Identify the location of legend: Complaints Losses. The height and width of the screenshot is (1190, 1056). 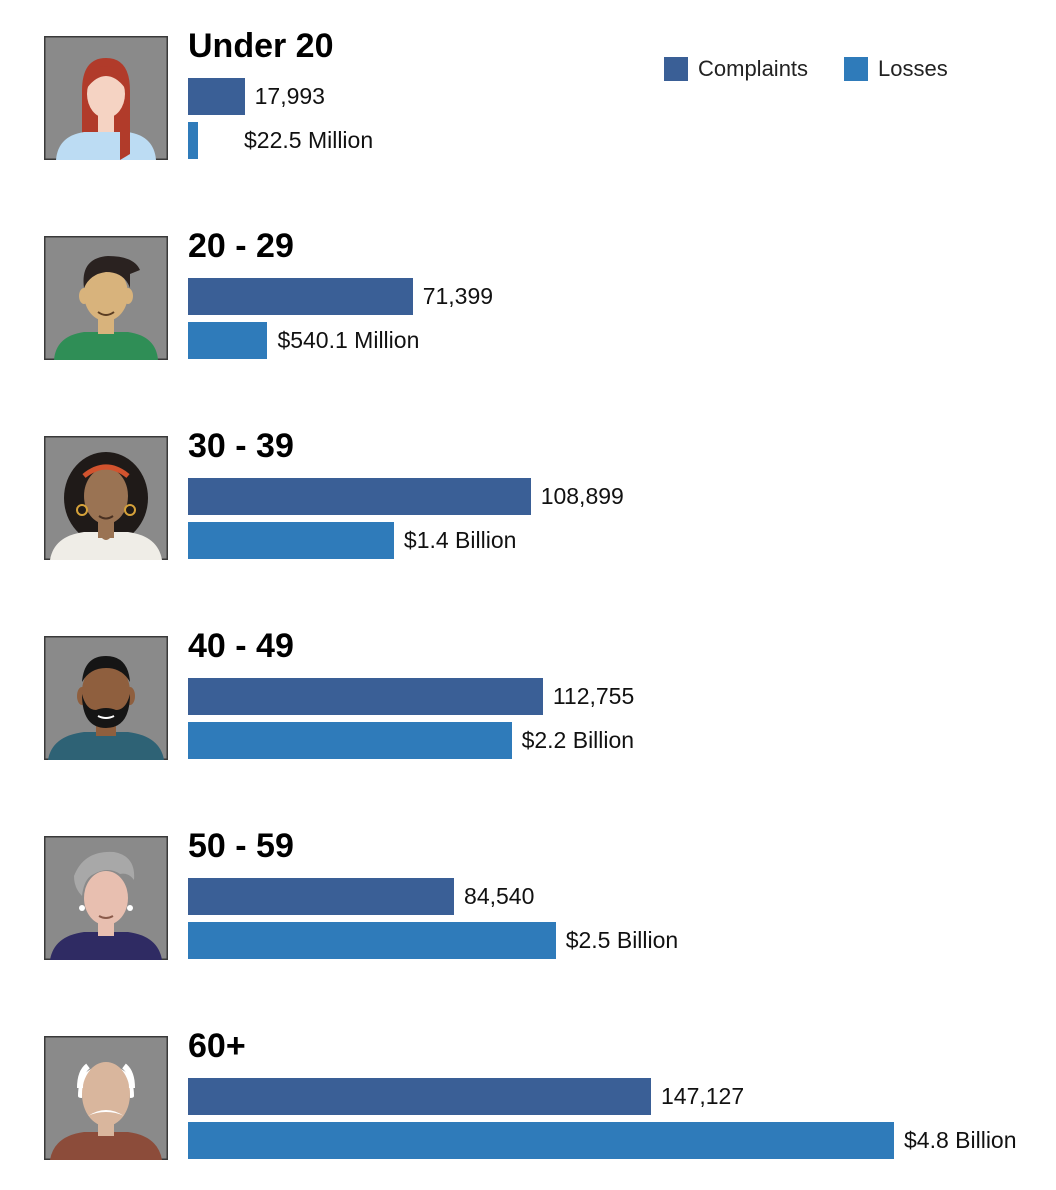
(806, 69).